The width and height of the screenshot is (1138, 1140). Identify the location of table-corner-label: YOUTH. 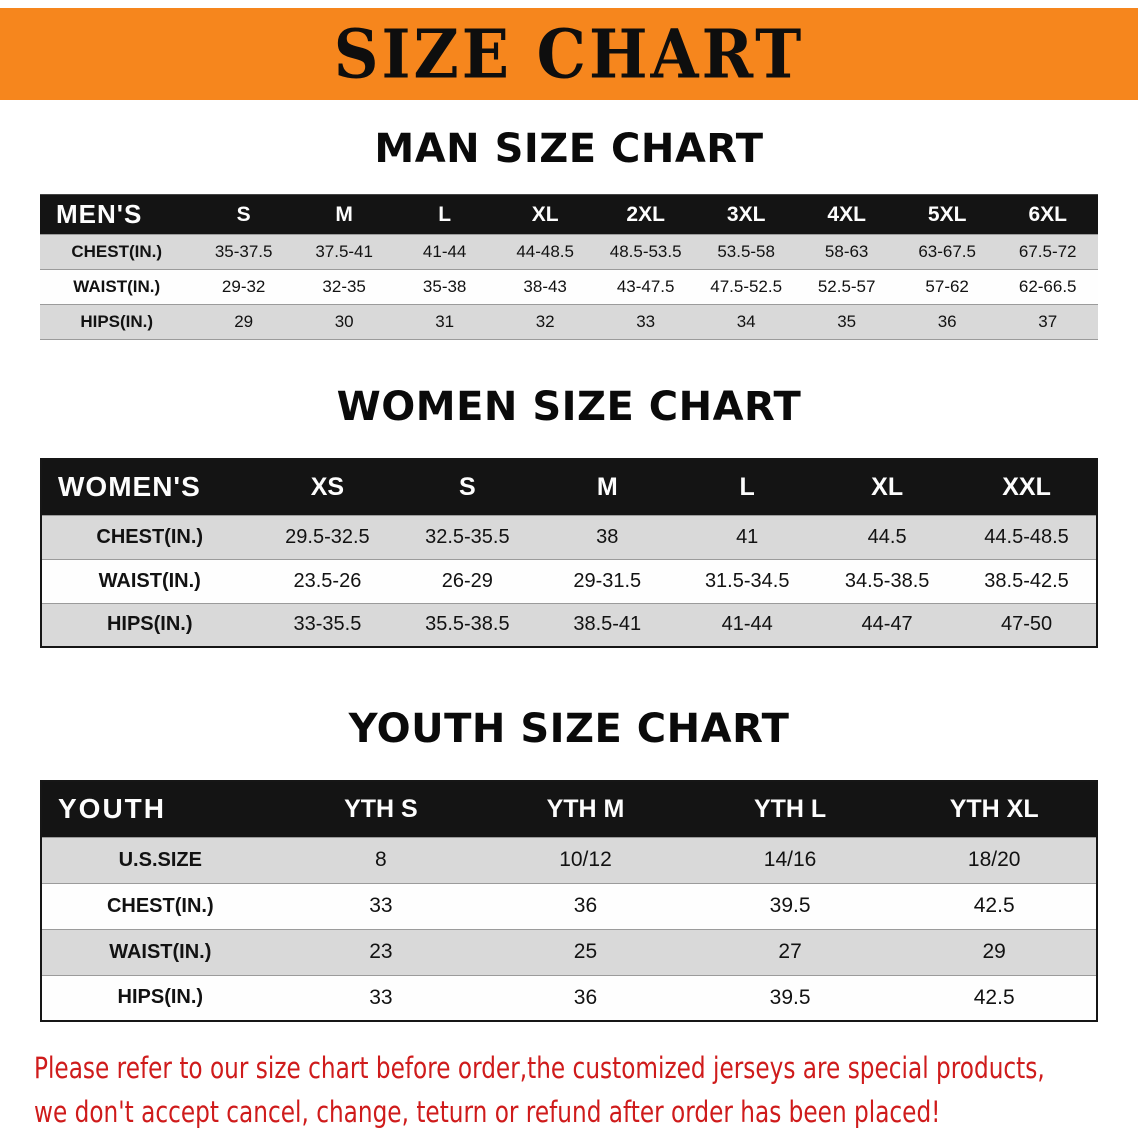
(112, 809).